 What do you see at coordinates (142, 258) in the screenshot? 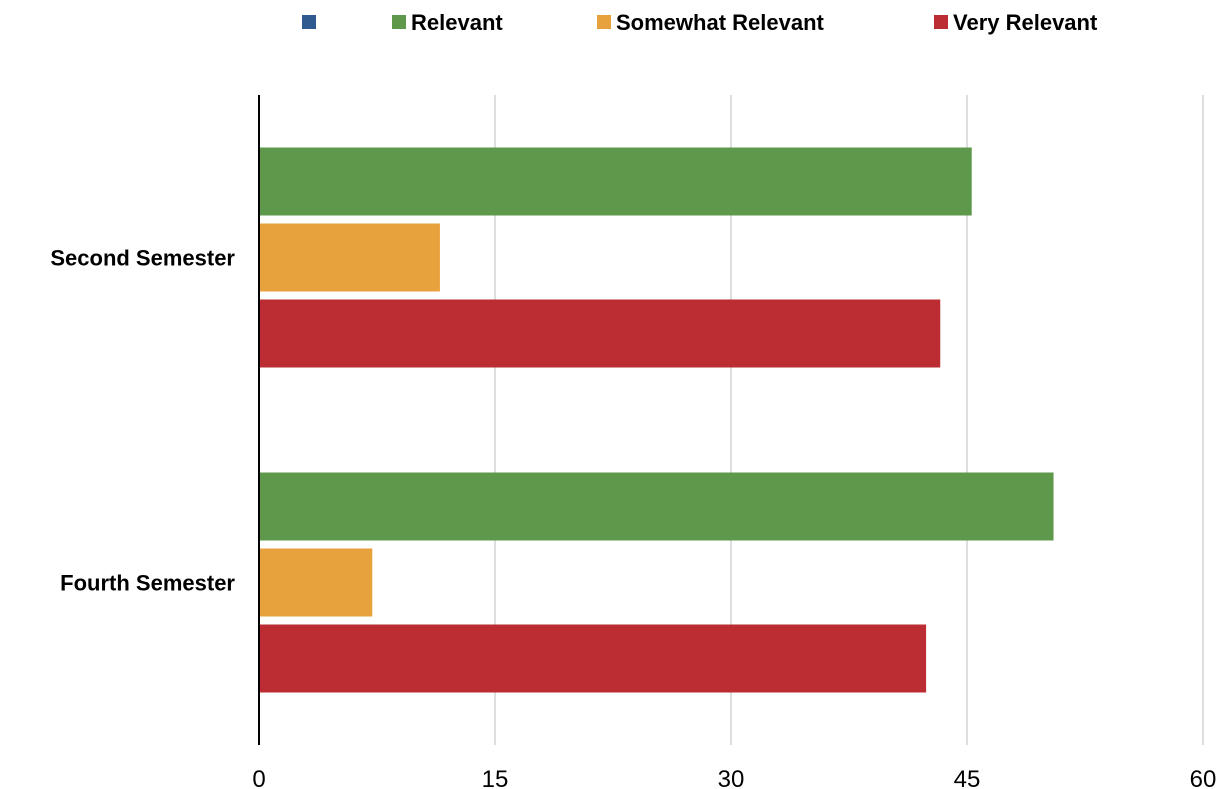
I see `category-label: Second Semester` at bounding box center [142, 258].